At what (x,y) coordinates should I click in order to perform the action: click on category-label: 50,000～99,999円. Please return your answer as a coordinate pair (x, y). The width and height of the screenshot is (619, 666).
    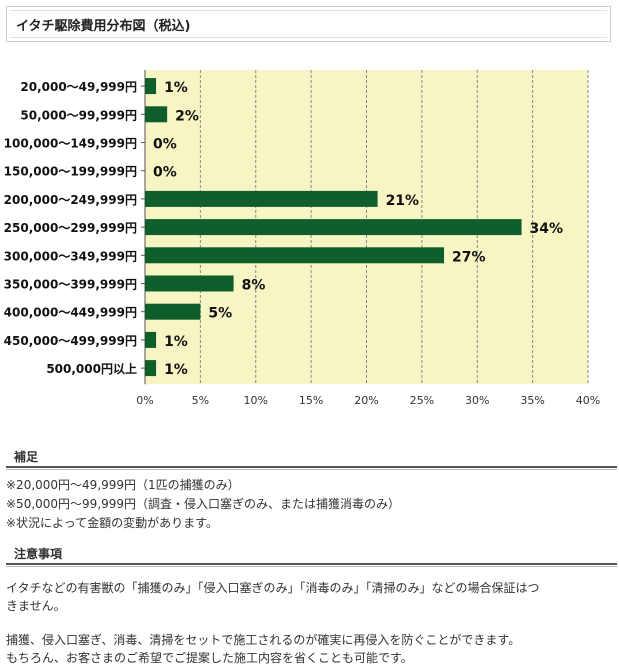
    Looking at the image, I should click on (78, 115).